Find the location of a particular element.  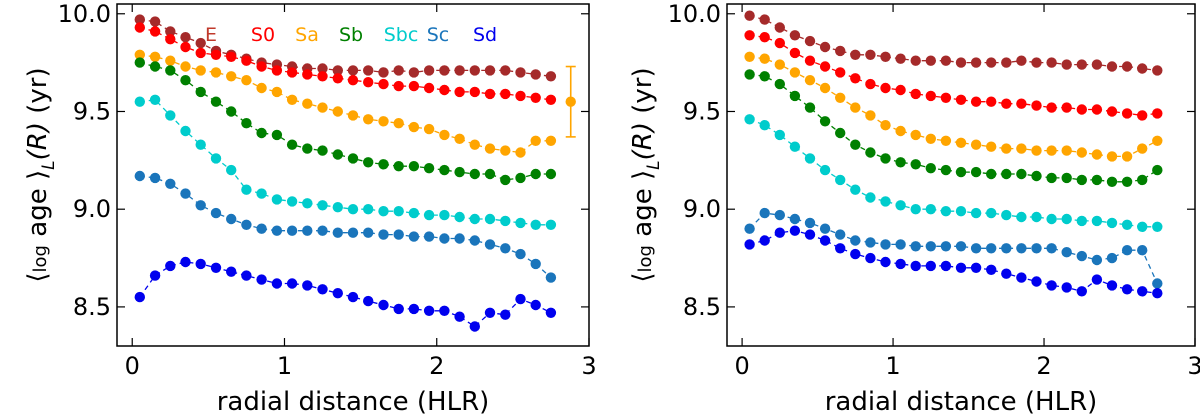

left-series-line-s0 is located at coordinates (345, 63).